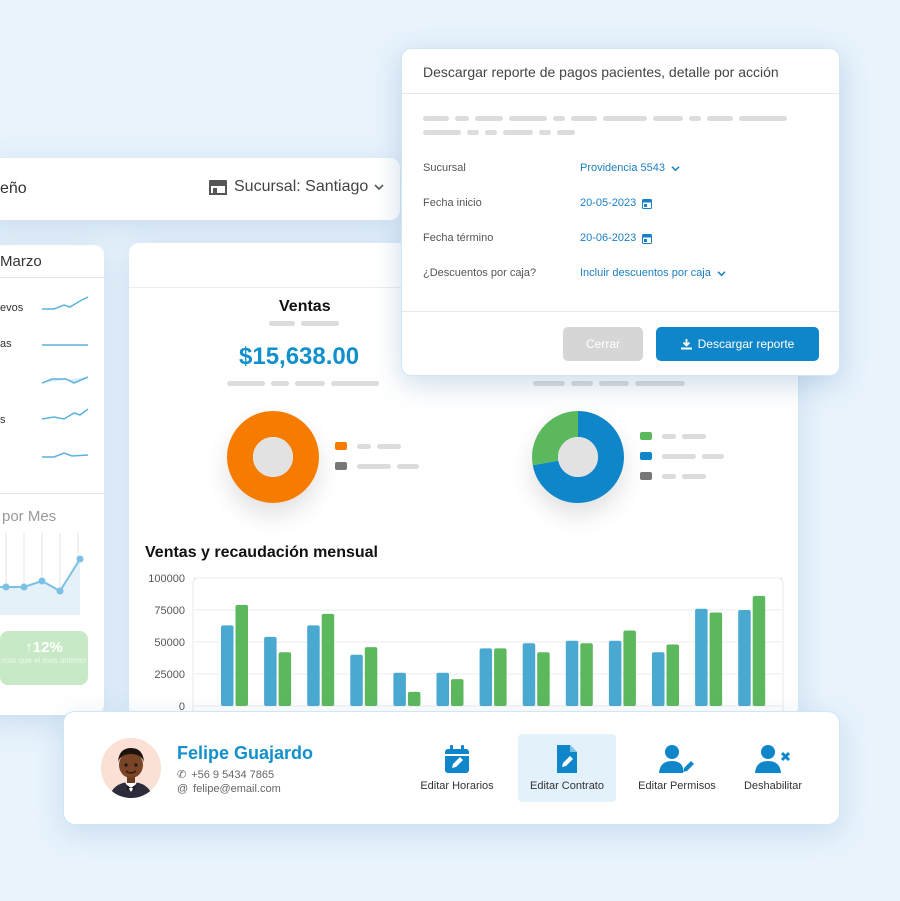  What do you see at coordinates (44, 660) in the screenshot?
I see `growth-caption: más que el mes anterior` at bounding box center [44, 660].